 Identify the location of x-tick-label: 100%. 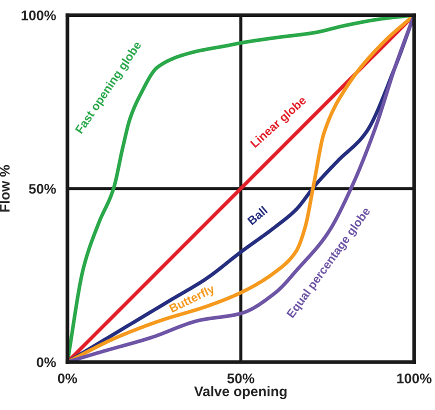
(414, 379).